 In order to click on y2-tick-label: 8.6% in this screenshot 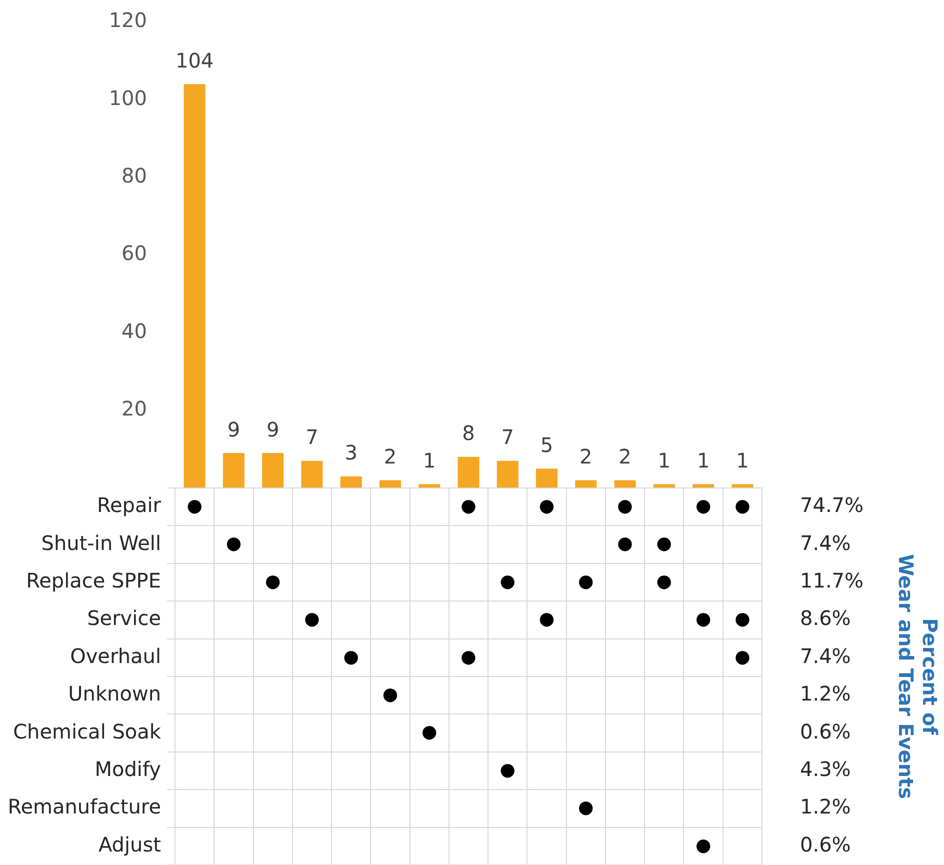, I will do `click(825, 618)`.